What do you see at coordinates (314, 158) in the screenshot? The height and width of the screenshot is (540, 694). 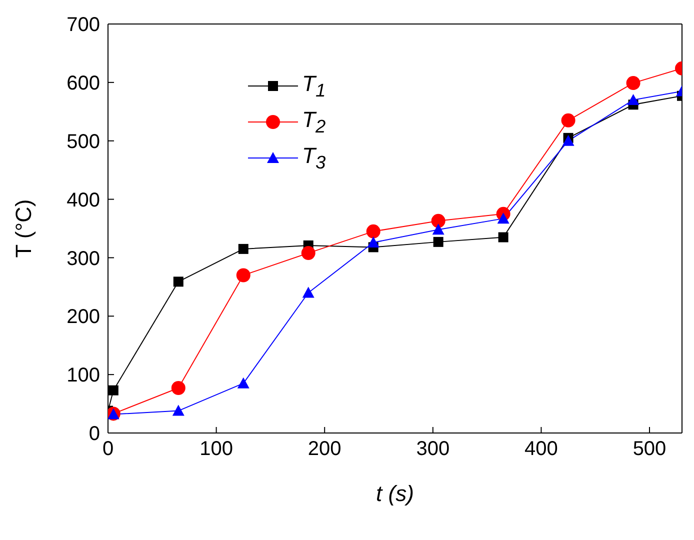 I see `legend-label: T$_{3}$` at bounding box center [314, 158].